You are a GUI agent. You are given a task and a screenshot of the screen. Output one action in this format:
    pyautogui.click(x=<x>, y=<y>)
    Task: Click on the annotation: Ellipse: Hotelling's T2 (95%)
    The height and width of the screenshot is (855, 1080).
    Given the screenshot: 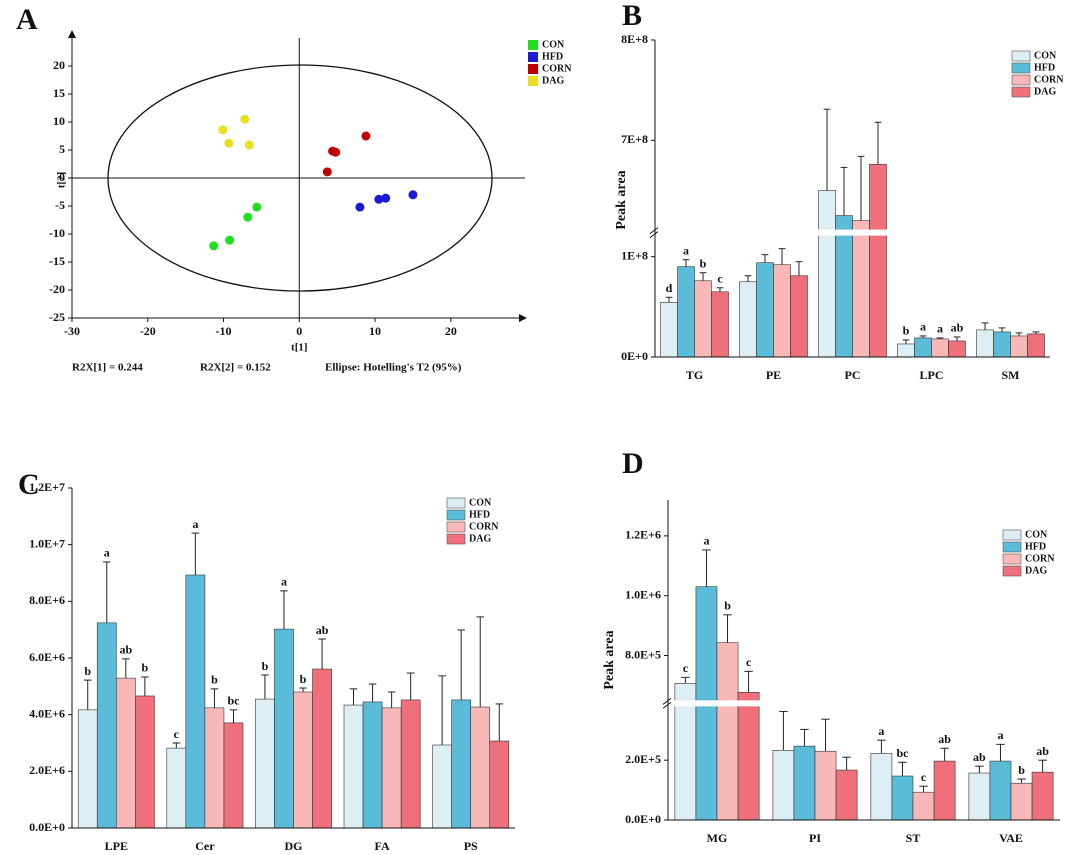 What is the action you would take?
    pyautogui.click(x=393, y=368)
    